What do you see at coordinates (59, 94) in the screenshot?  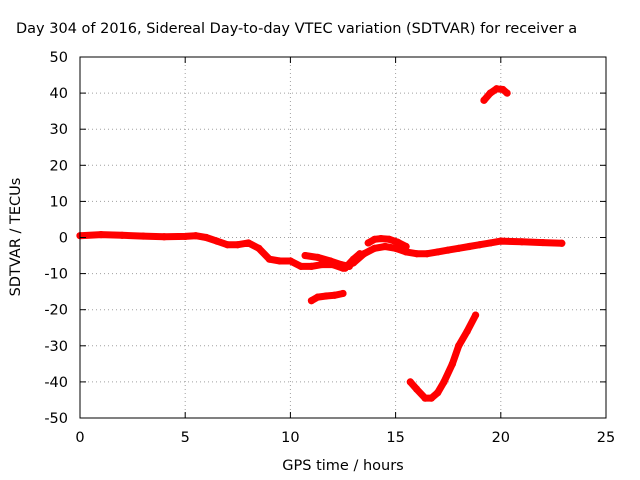 I see `y-tick-label: 40` at bounding box center [59, 94].